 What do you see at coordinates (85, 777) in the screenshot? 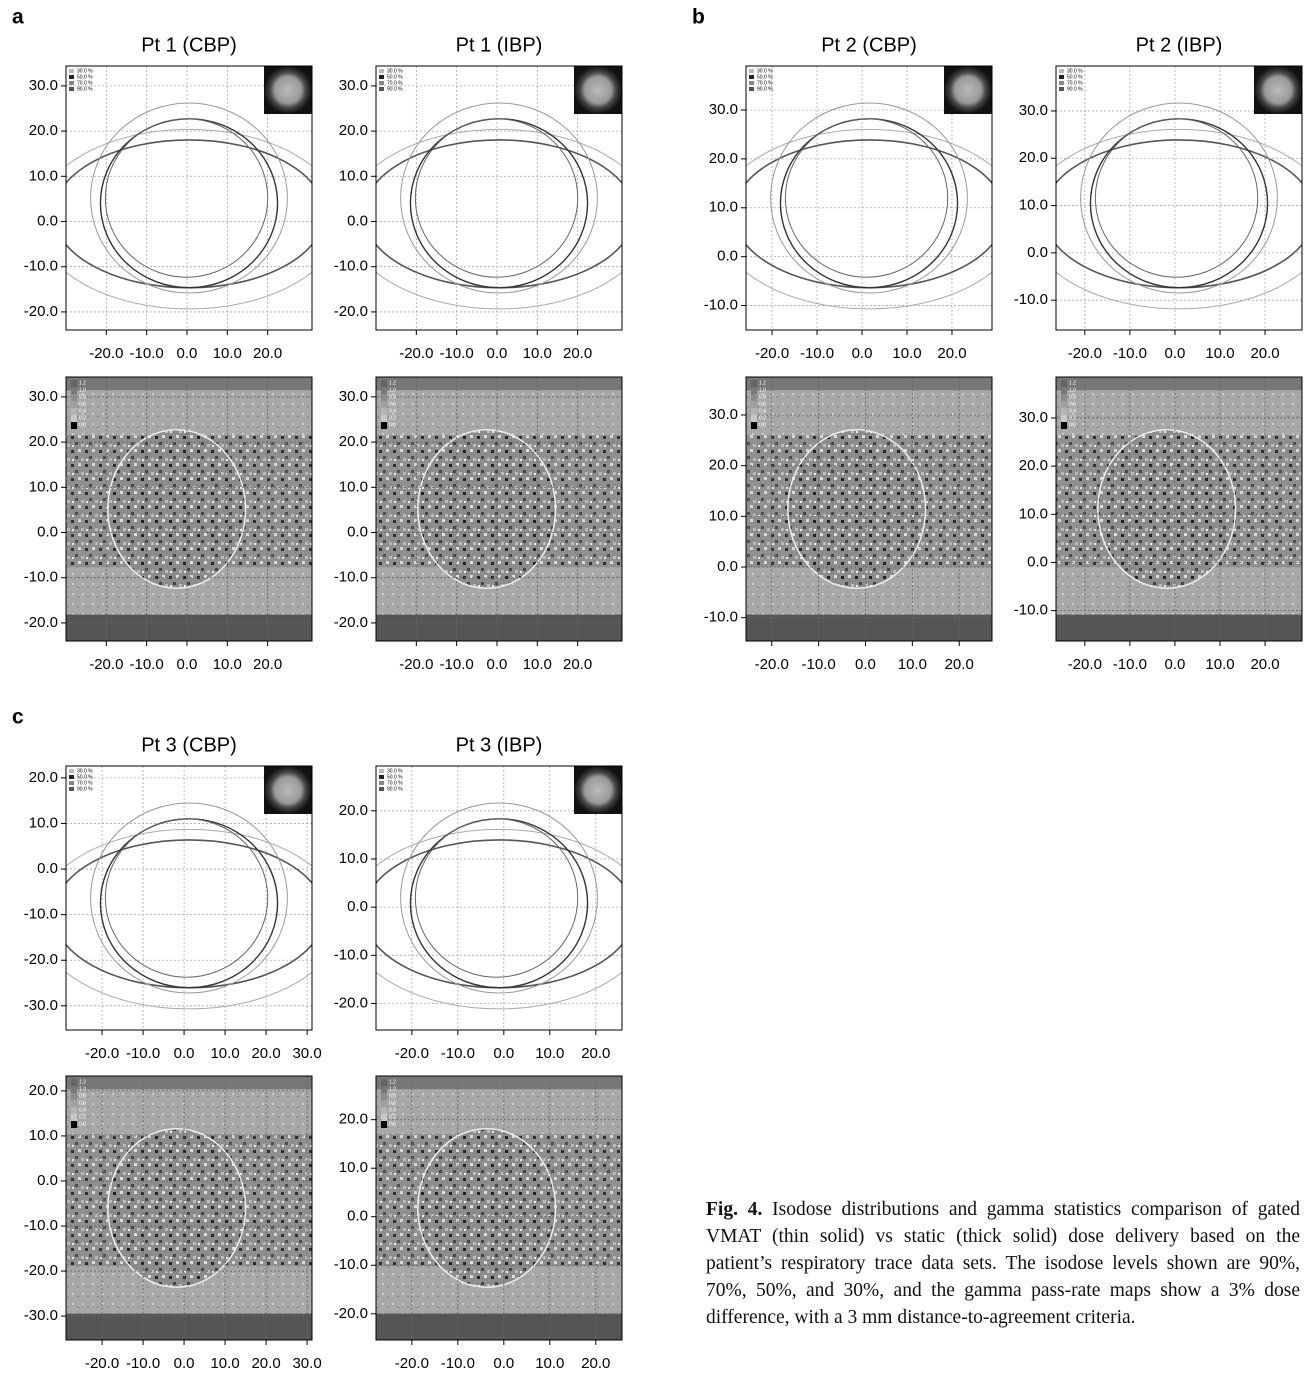
I see `legend-label: 50.0 %` at bounding box center [85, 777].